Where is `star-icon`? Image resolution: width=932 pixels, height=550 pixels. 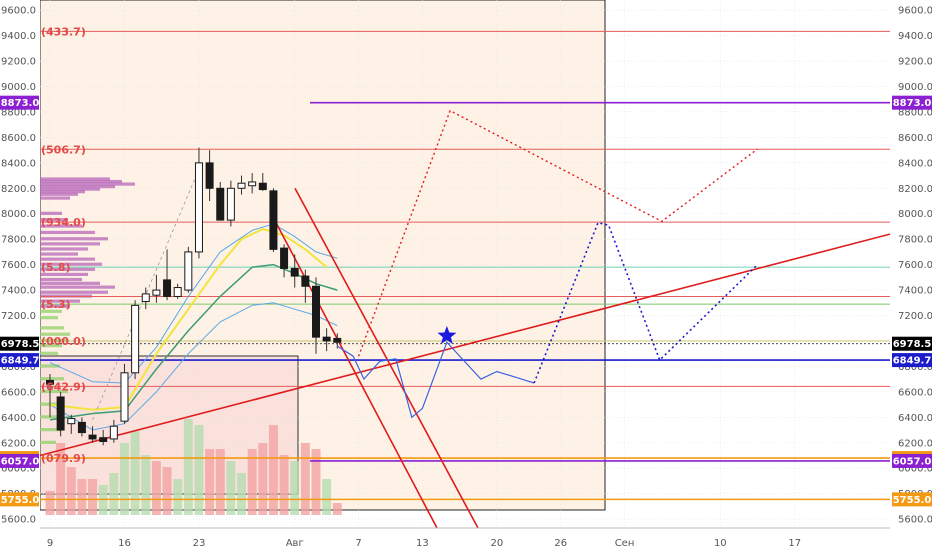 star-icon is located at coordinates (447, 334).